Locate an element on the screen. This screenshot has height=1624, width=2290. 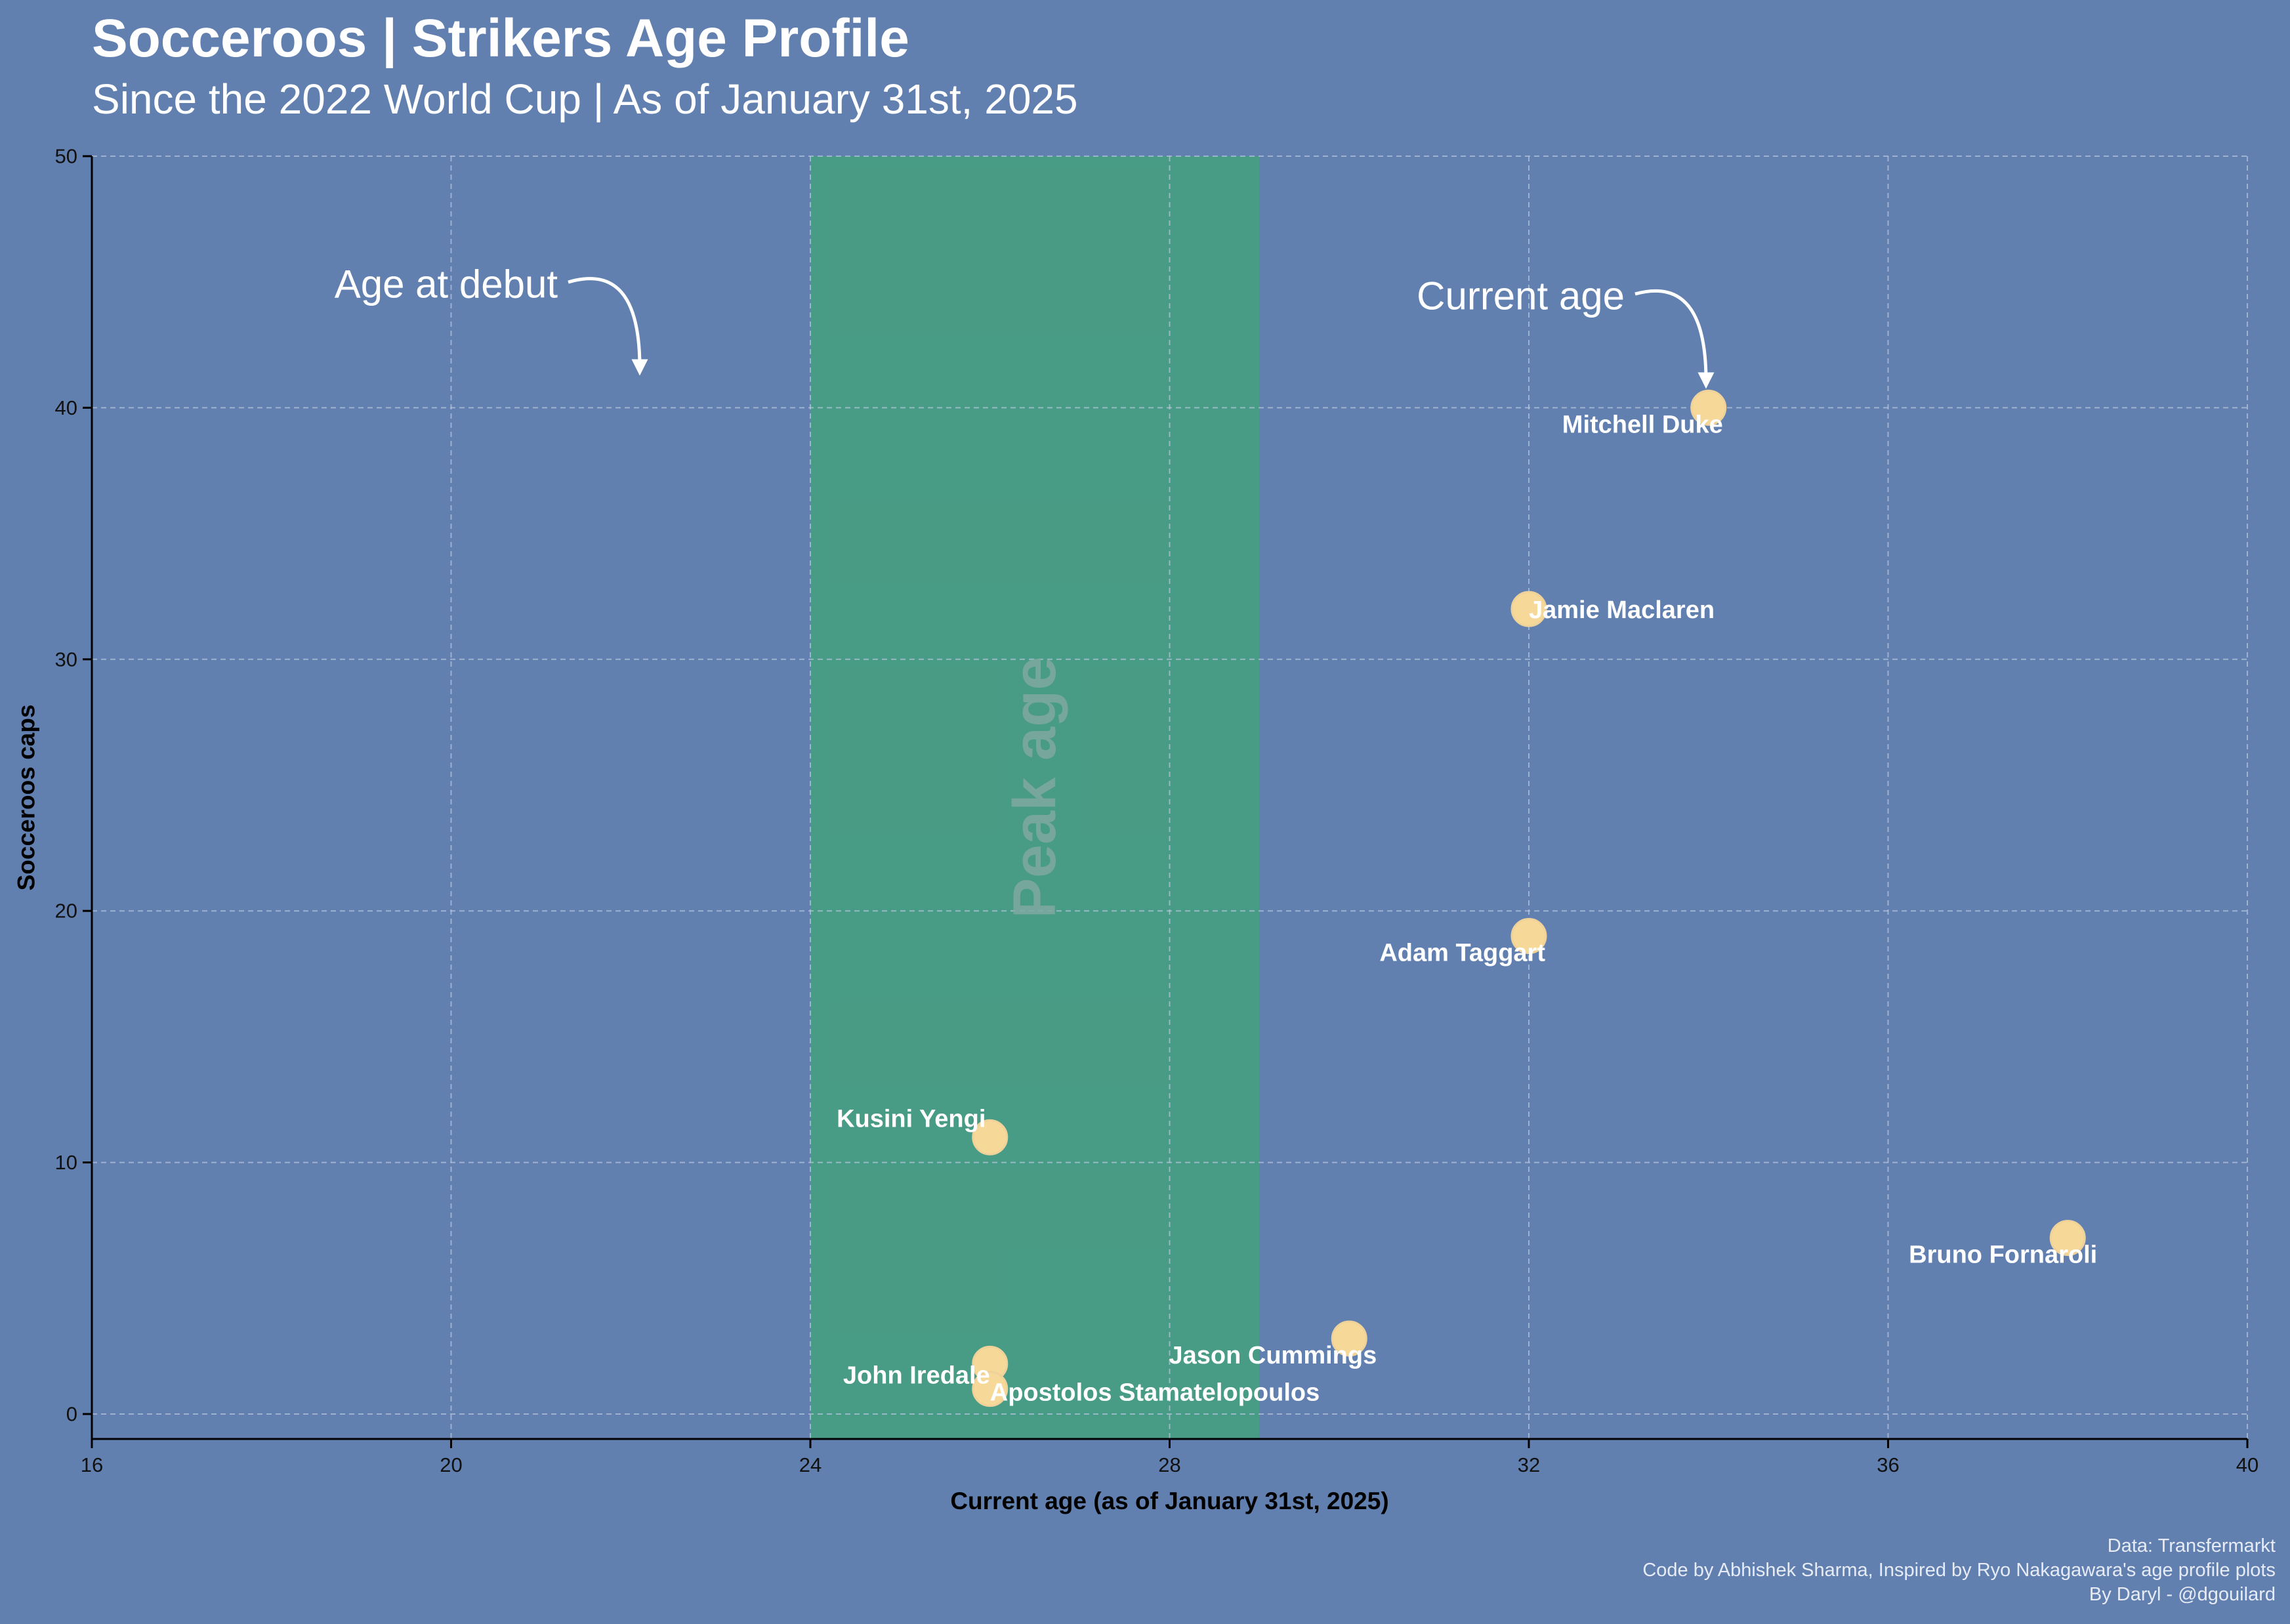
player-label: Bruno Fornaroli is located at coordinates (2003, 1255).